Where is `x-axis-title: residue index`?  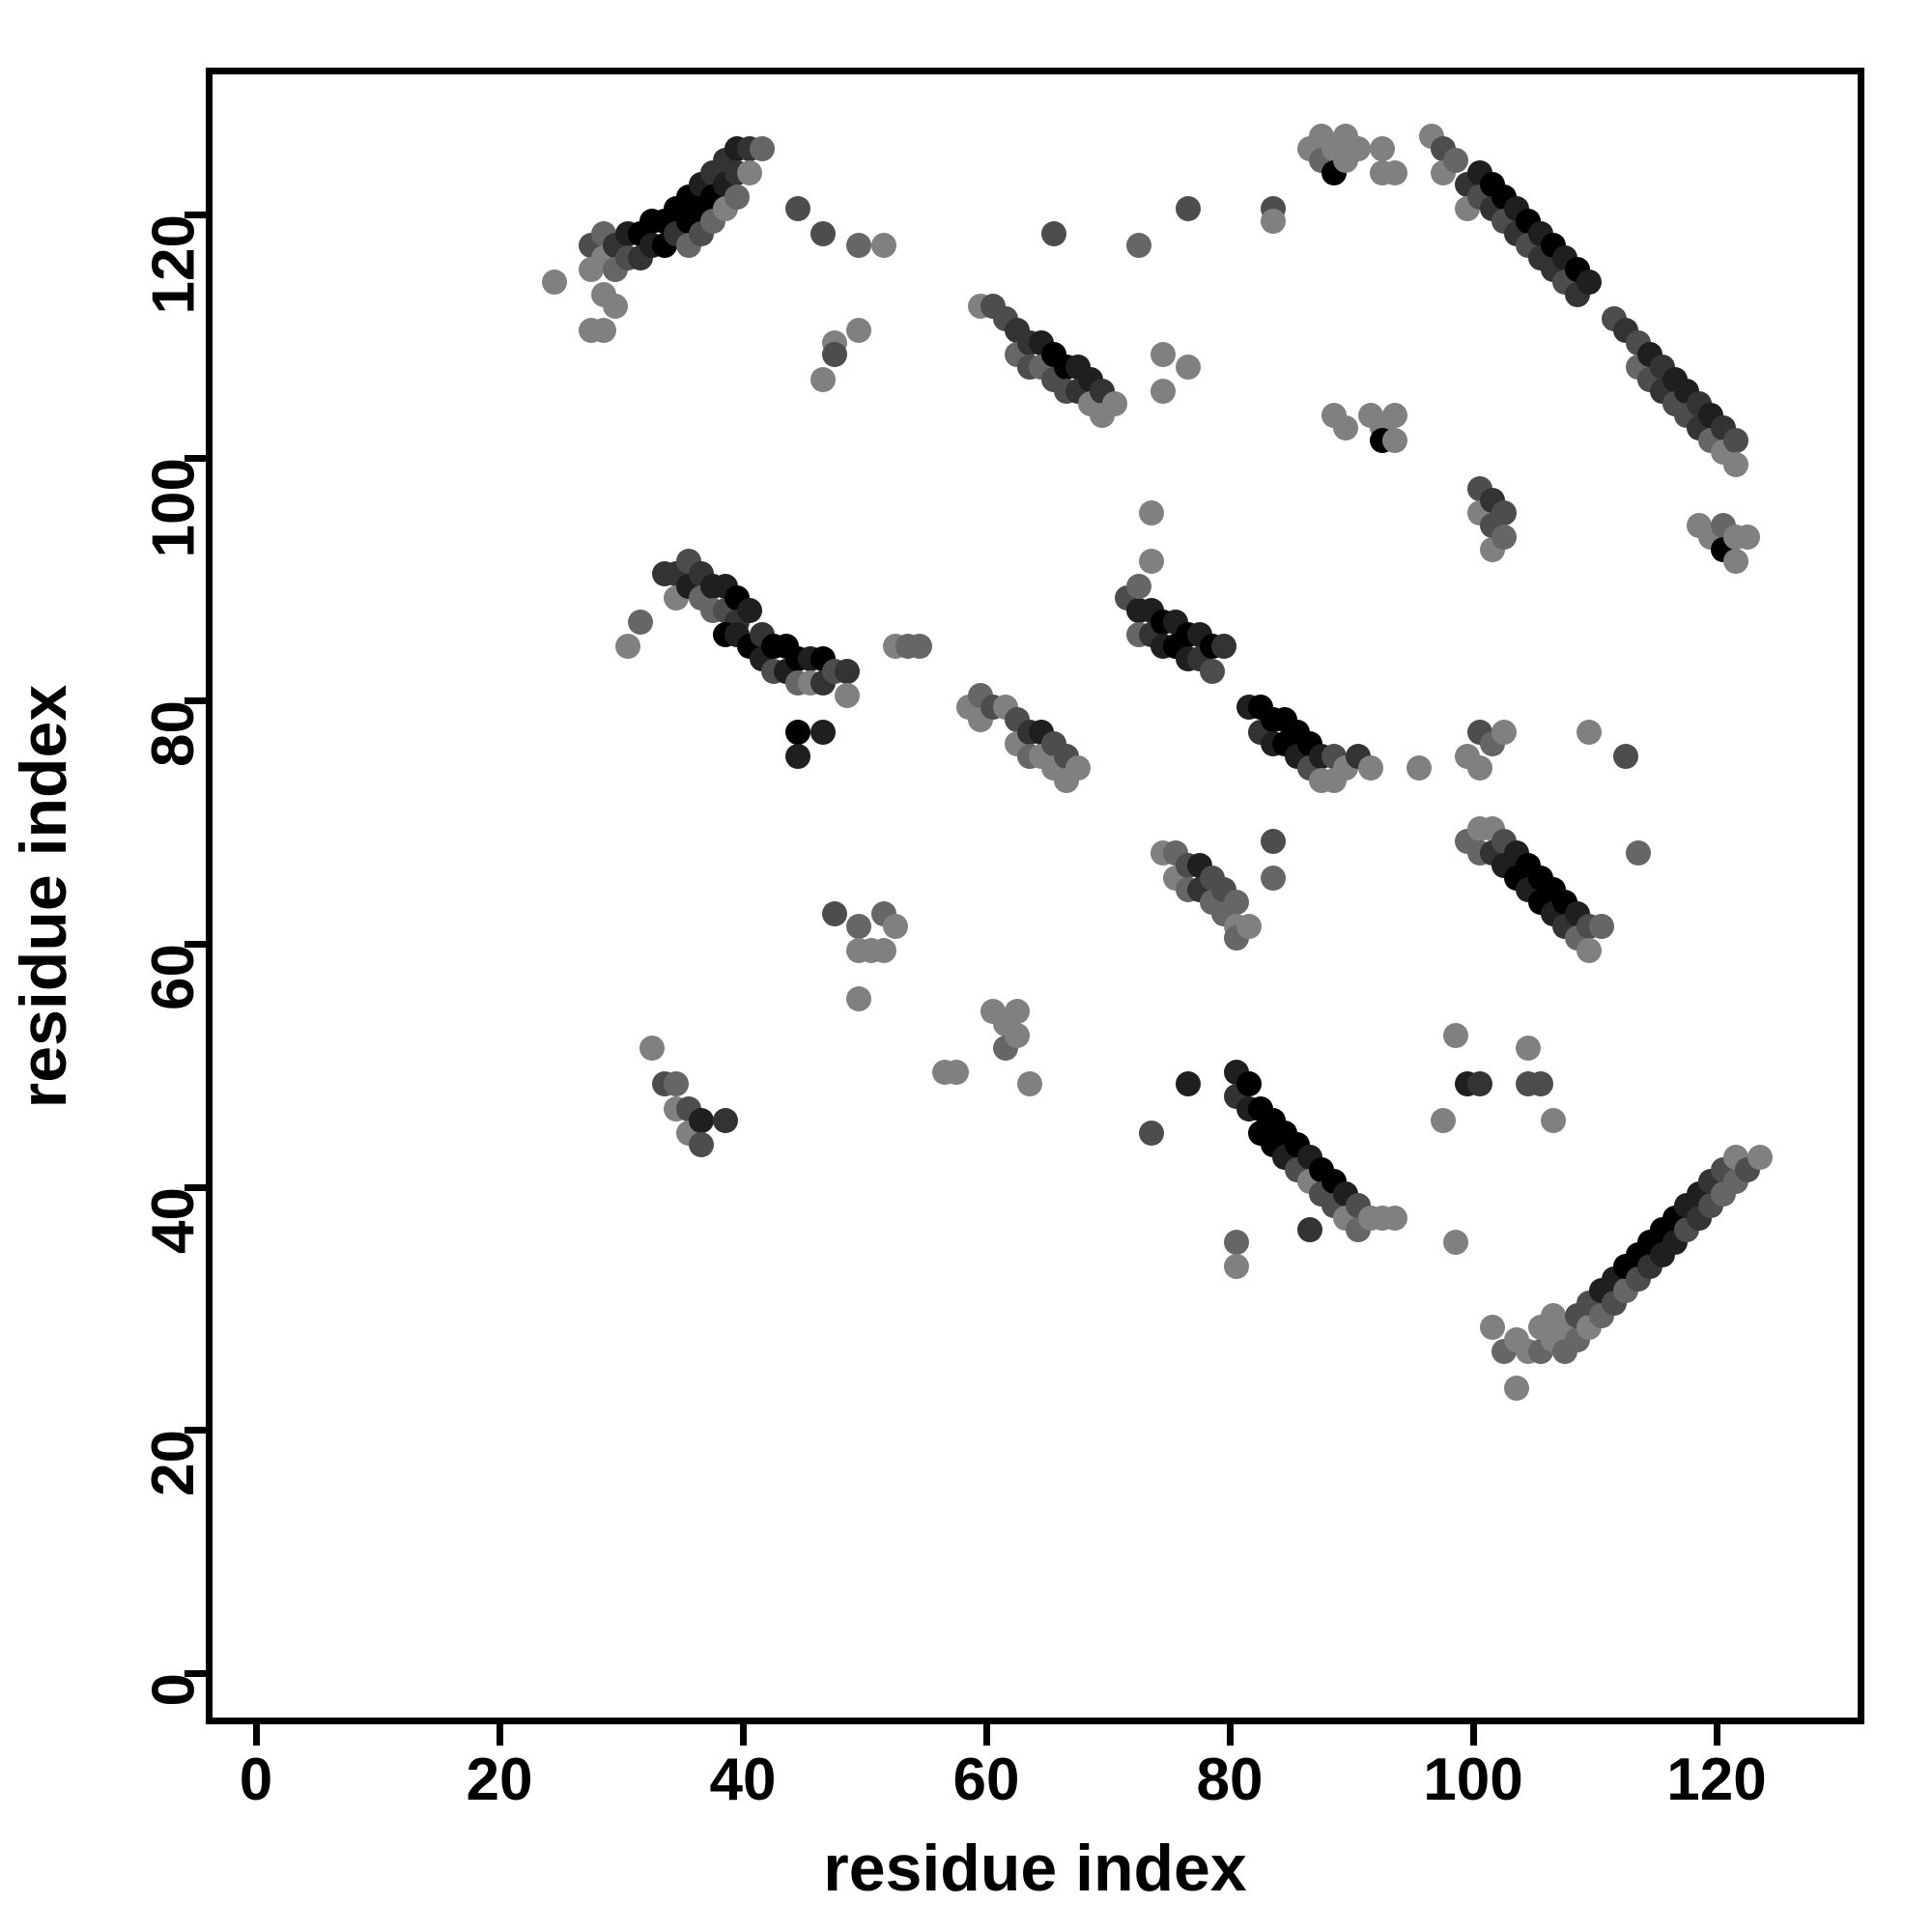 x-axis-title: residue index is located at coordinates (1035, 1868).